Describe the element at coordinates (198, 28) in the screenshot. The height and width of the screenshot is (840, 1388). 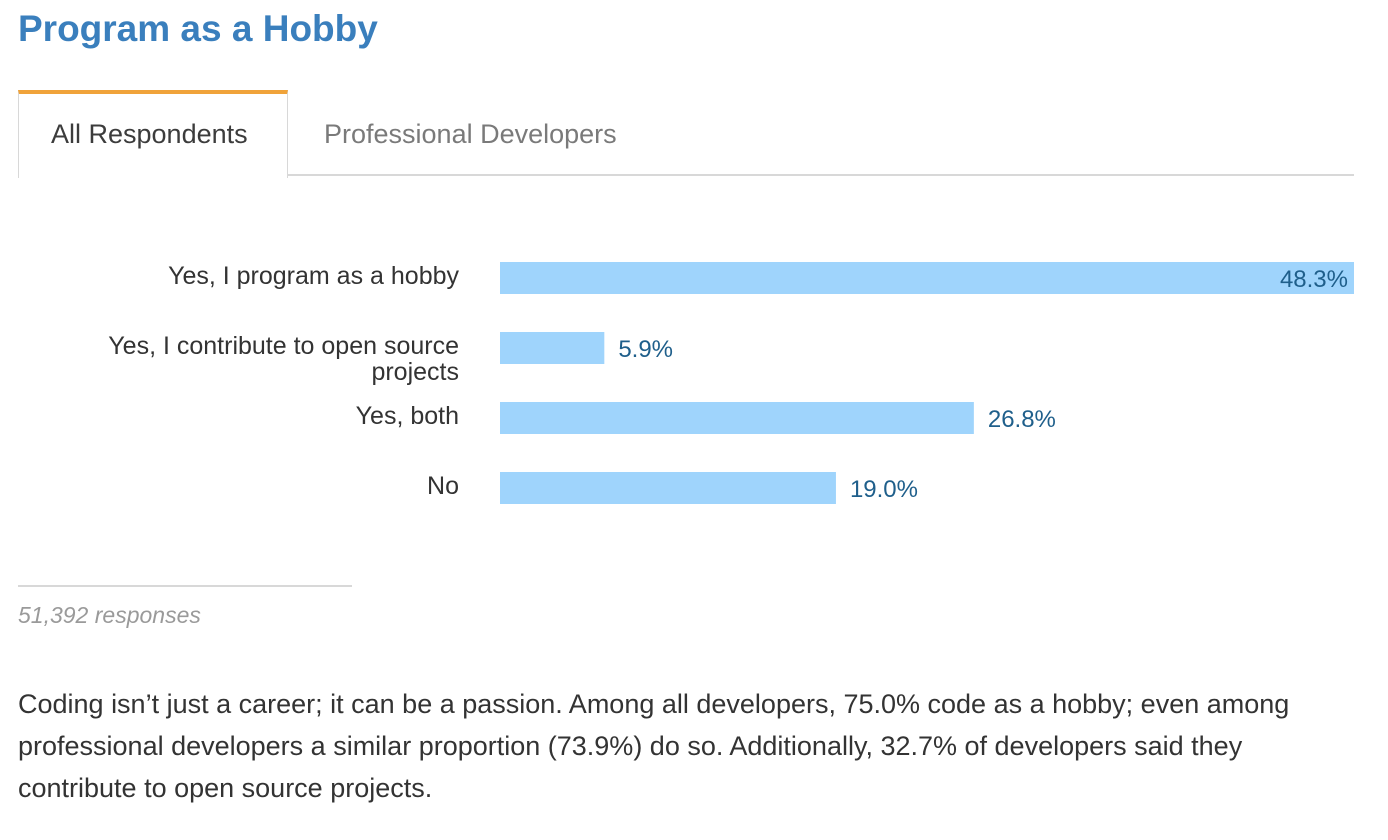
I see `page-title: Program as a Hobby` at that location.